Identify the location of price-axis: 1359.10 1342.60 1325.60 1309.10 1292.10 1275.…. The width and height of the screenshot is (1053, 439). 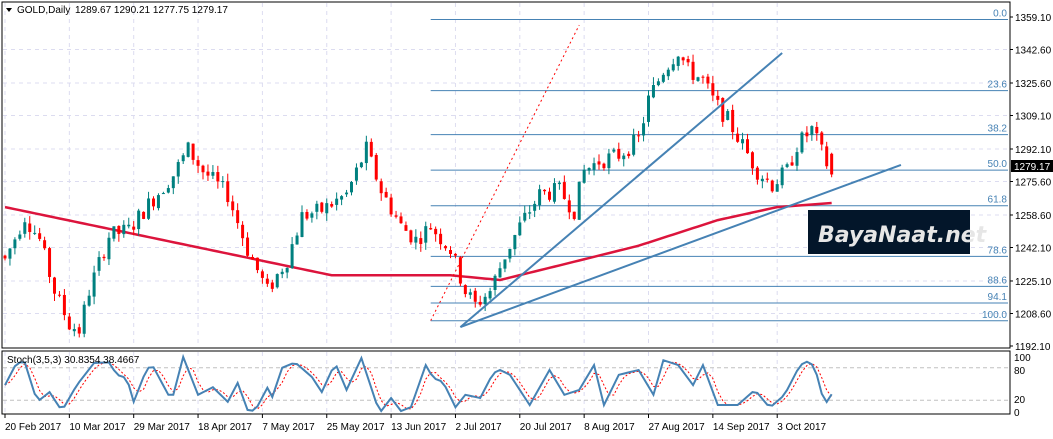
(1031, 183).